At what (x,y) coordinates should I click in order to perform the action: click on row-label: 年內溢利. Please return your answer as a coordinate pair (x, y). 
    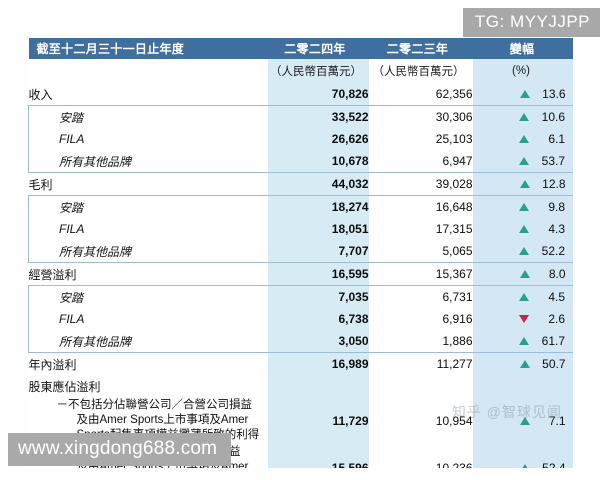
    Looking at the image, I should click on (148, 363).